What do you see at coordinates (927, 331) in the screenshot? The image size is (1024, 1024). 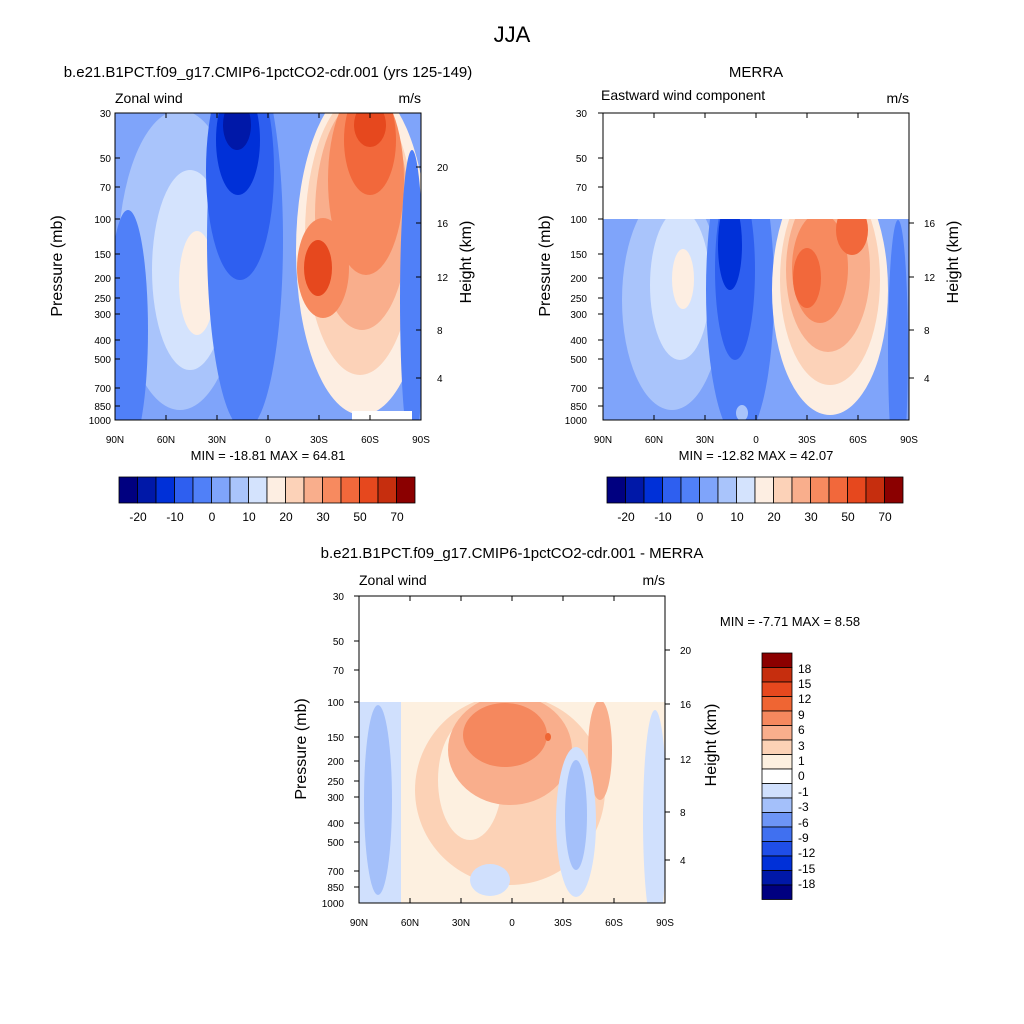 I see `merra-height-tick: 8` at bounding box center [927, 331].